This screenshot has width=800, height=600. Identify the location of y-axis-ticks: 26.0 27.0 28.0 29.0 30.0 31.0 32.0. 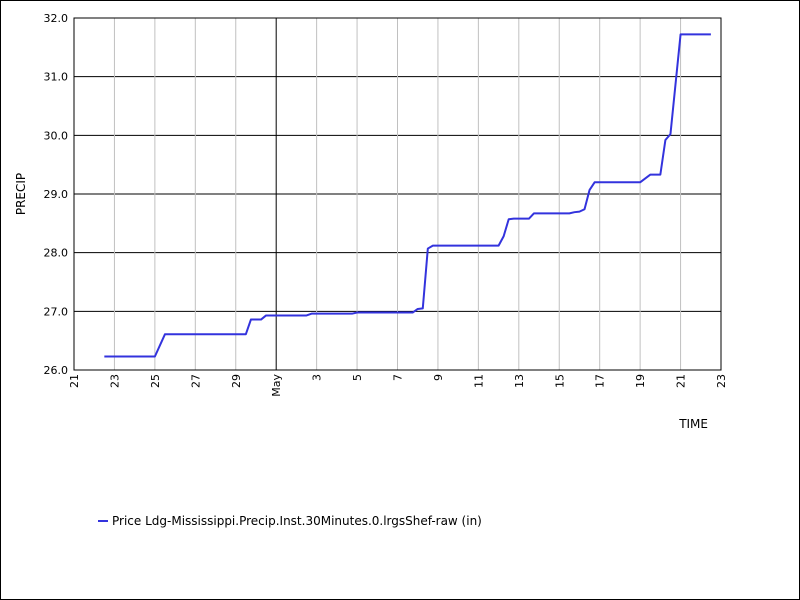
(56, 194).